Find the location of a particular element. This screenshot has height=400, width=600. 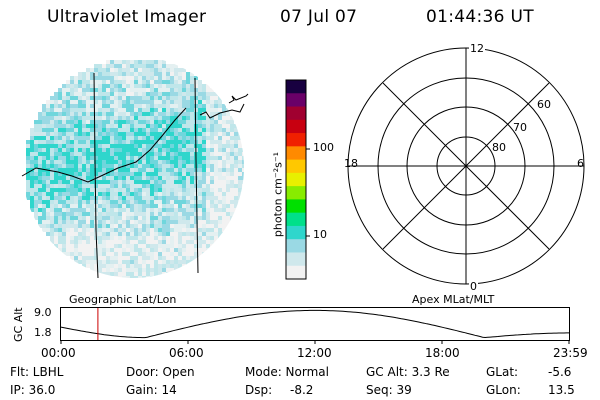

altitude-curve is located at coordinates (314, 324).